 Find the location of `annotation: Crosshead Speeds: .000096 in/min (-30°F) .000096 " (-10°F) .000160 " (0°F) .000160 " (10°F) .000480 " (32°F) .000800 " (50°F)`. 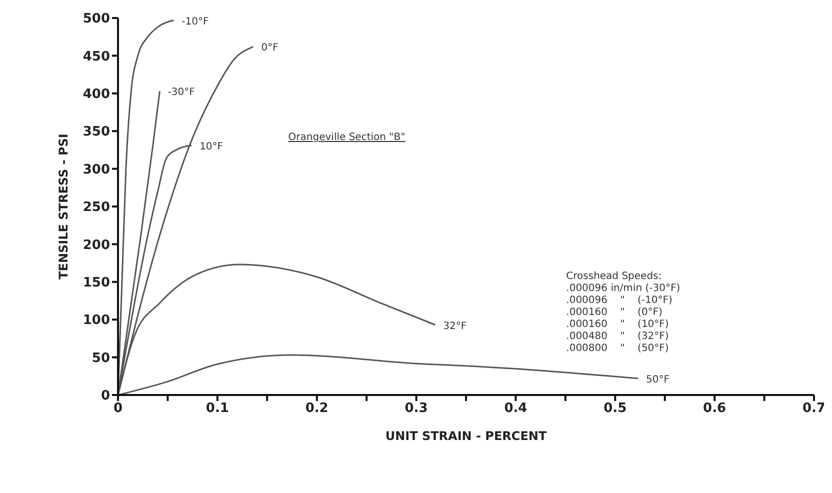

annotation: Crosshead Speeds: .000096 in/min (-30°F) .000096 " (-10°F) .000160 " (0°F) .000160 " (10°F) .000480 " (32°F) .000800 " (50°F) is located at coordinates (623, 313).